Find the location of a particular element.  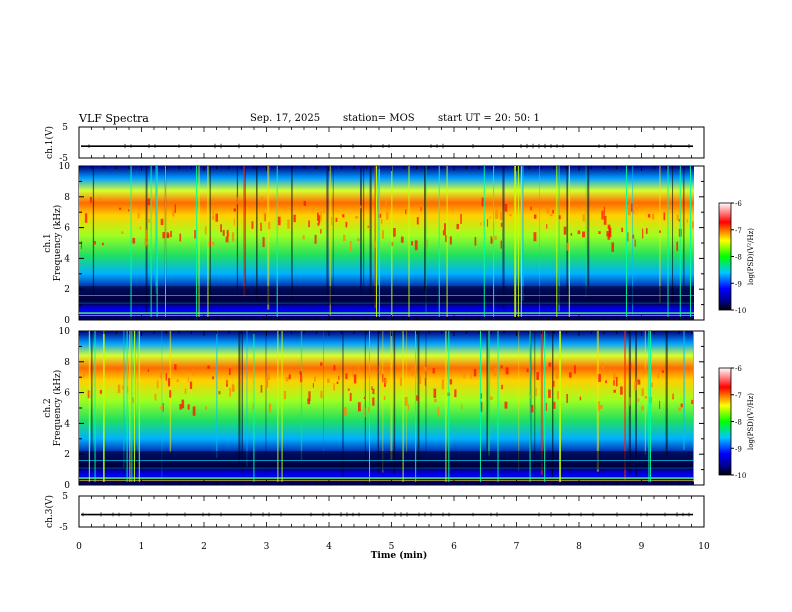

x-tick-label-4: 4 is located at coordinates (329, 547).